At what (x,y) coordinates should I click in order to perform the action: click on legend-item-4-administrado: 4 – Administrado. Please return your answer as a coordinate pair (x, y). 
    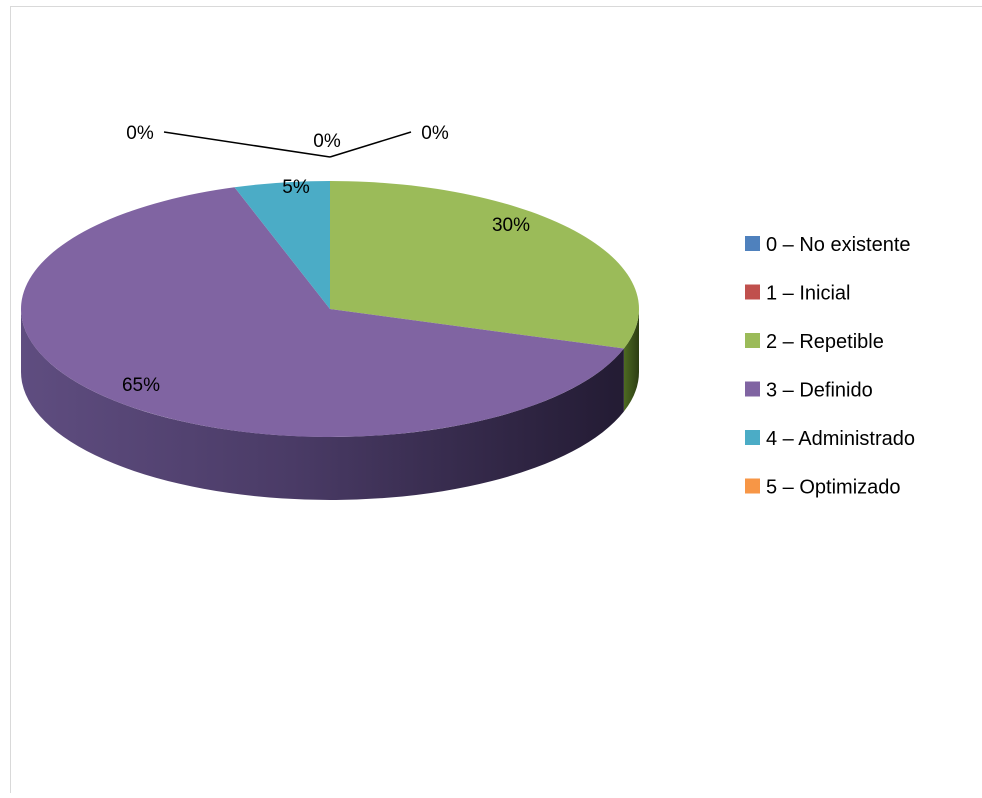
    Looking at the image, I should click on (830, 439).